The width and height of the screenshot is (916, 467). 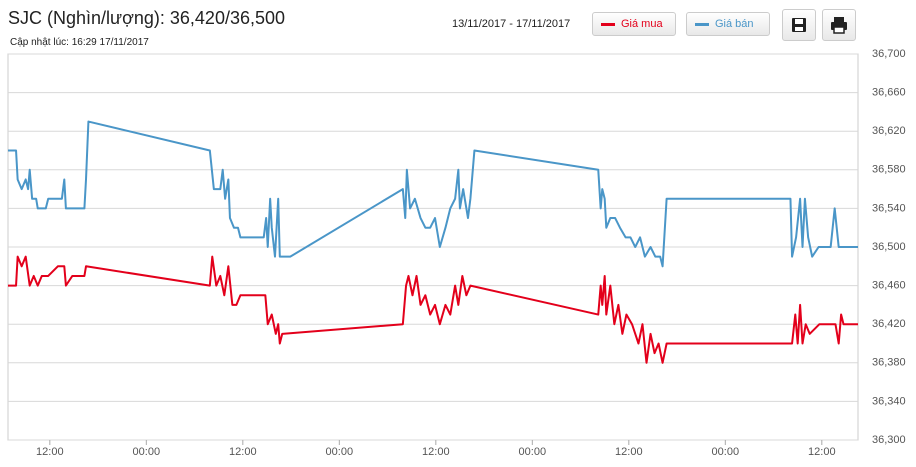 I want to click on y-tick-label: 36,500, so click(x=889, y=247).